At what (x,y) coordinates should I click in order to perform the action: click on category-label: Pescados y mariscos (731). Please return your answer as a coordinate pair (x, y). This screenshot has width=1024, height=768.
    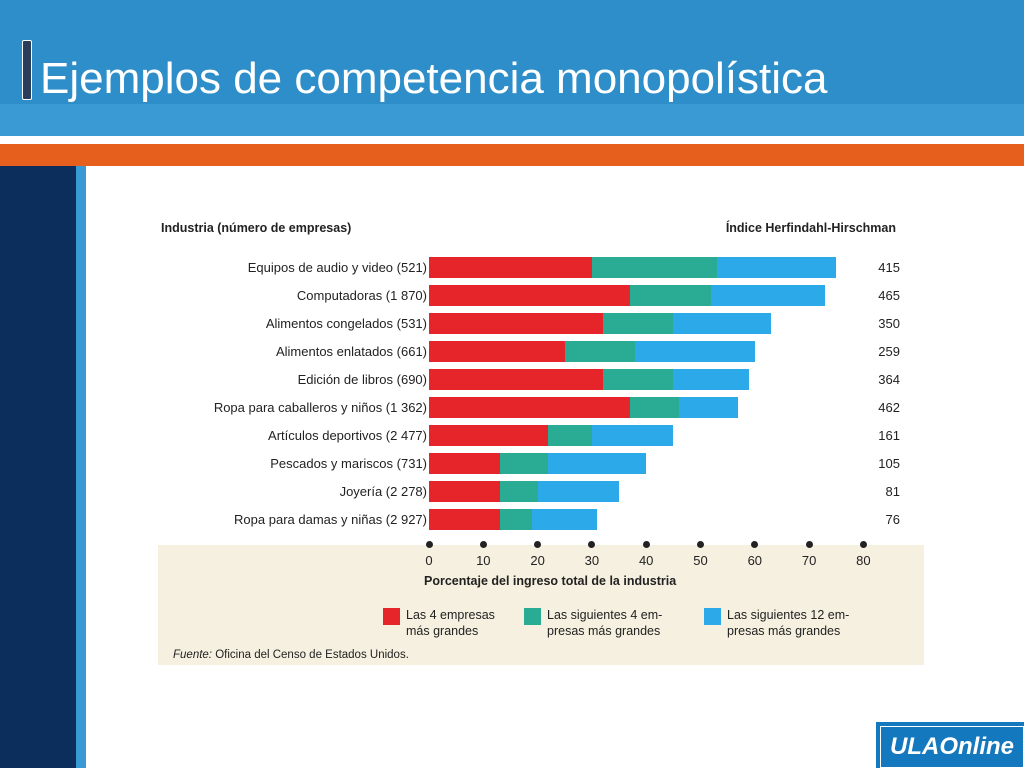
    Looking at the image, I should click on (348, 463).